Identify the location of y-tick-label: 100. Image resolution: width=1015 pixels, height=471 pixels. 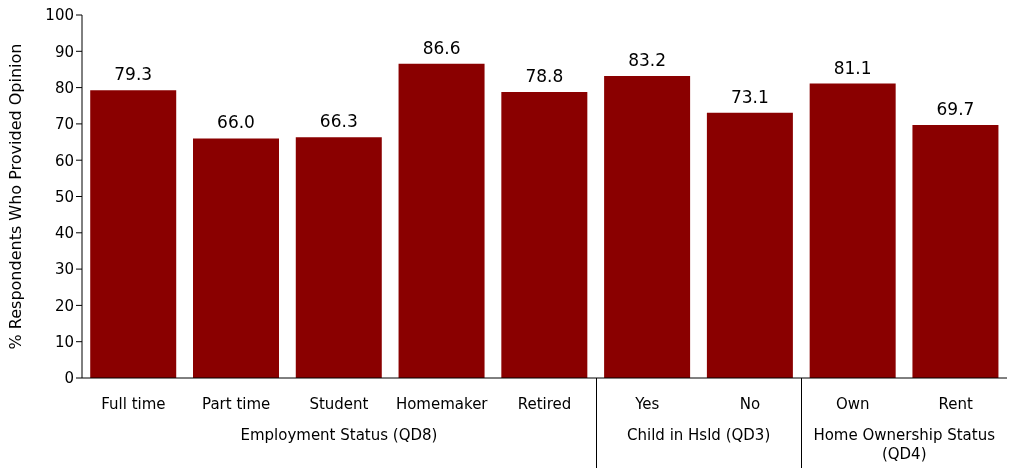
(59, 15).